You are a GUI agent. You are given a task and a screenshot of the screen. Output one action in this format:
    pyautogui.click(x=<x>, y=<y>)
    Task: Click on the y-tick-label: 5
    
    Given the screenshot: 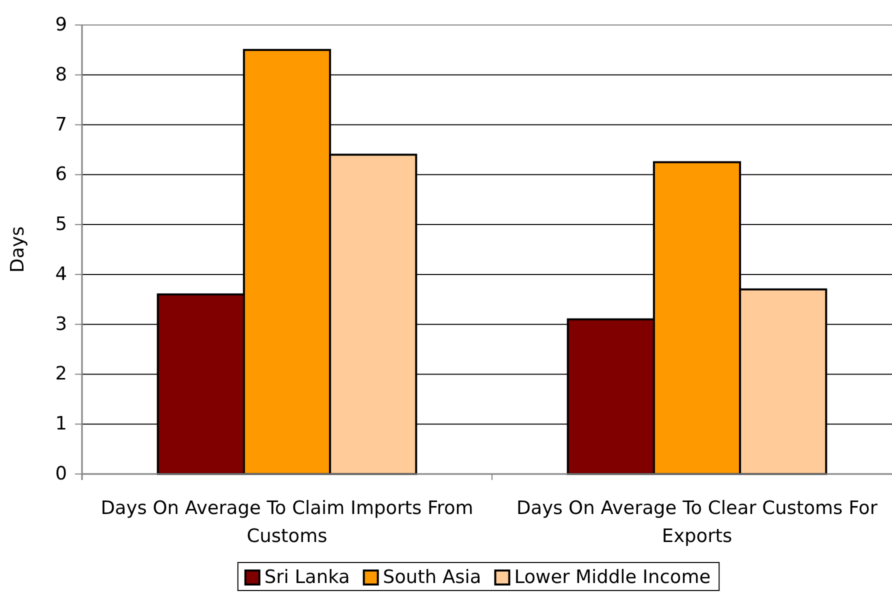 What is the action you would take?
    pyautogui.click(x=61, y=225)
    